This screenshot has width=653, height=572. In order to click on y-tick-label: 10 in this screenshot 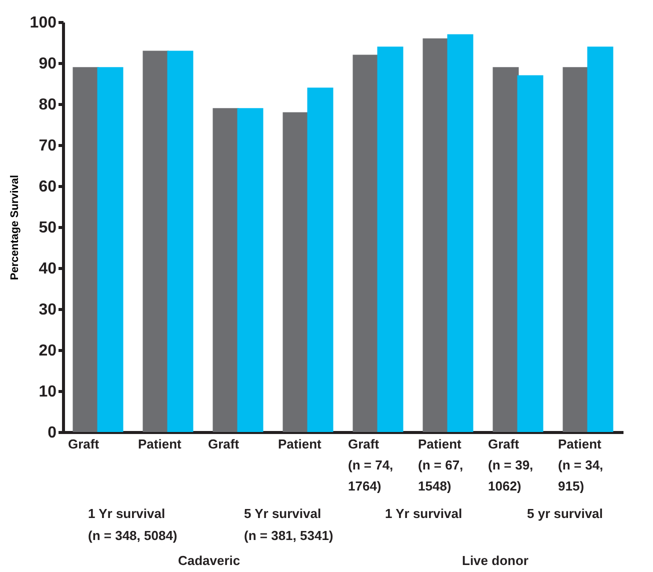, I will do `click(47, 392)`.